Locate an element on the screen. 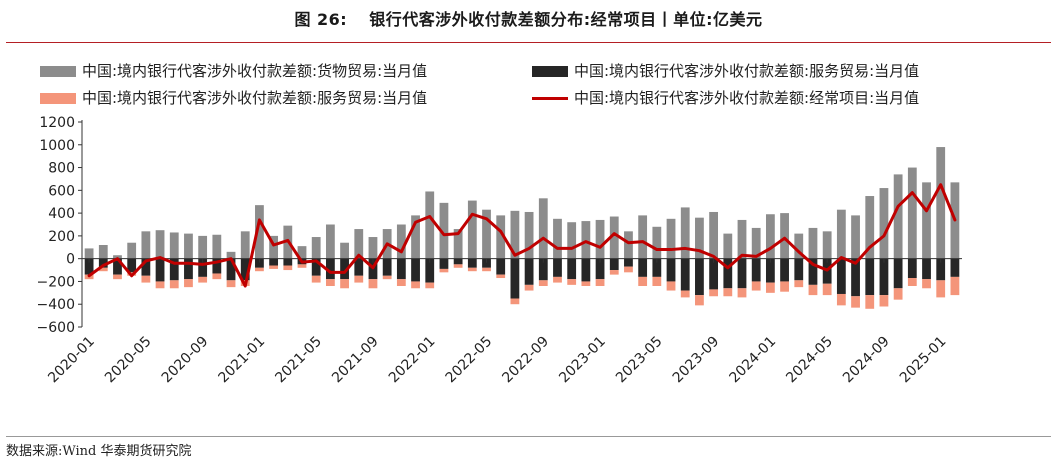  x-tick-label-2025-01: 2025-01 is located at coordinates (923, 360).